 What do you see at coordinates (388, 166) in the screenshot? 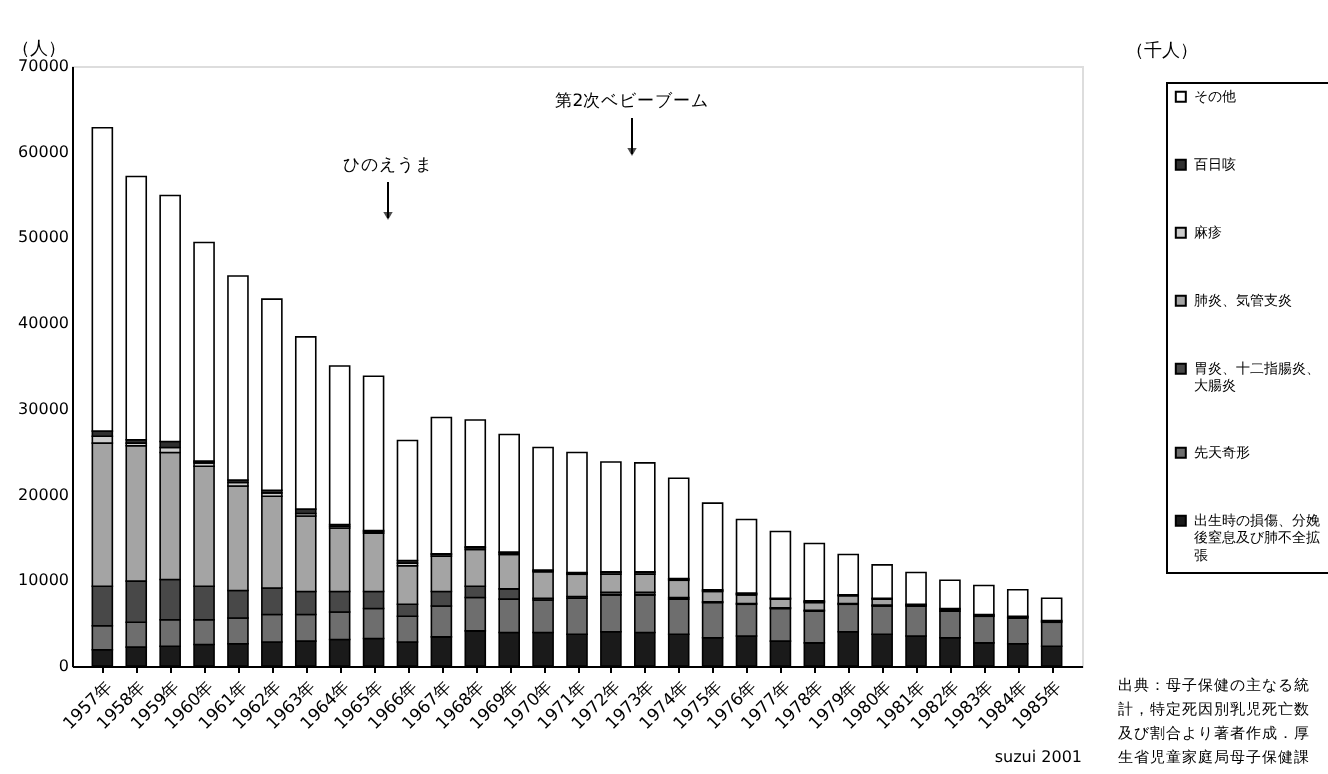
I see `annotation: ひのえうま` at bounding box center [388, 166].